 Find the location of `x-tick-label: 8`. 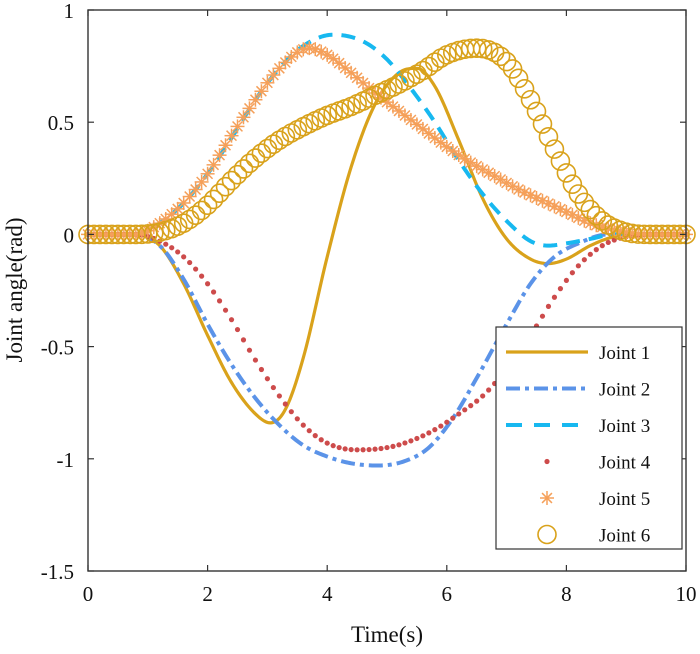

x-tick-label: 8 is located at coordinates (566, 594).